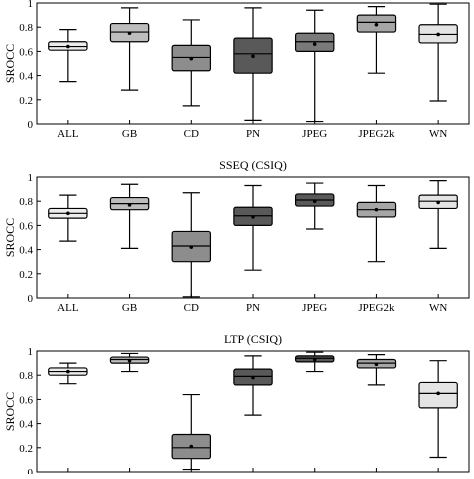 This screenshot has width=474, height=479. What do you see at coordinates (253, 165) in the screenshot?
I see `chart-title: SSEQ (CSIQ)` at bounding box center [253, 165].